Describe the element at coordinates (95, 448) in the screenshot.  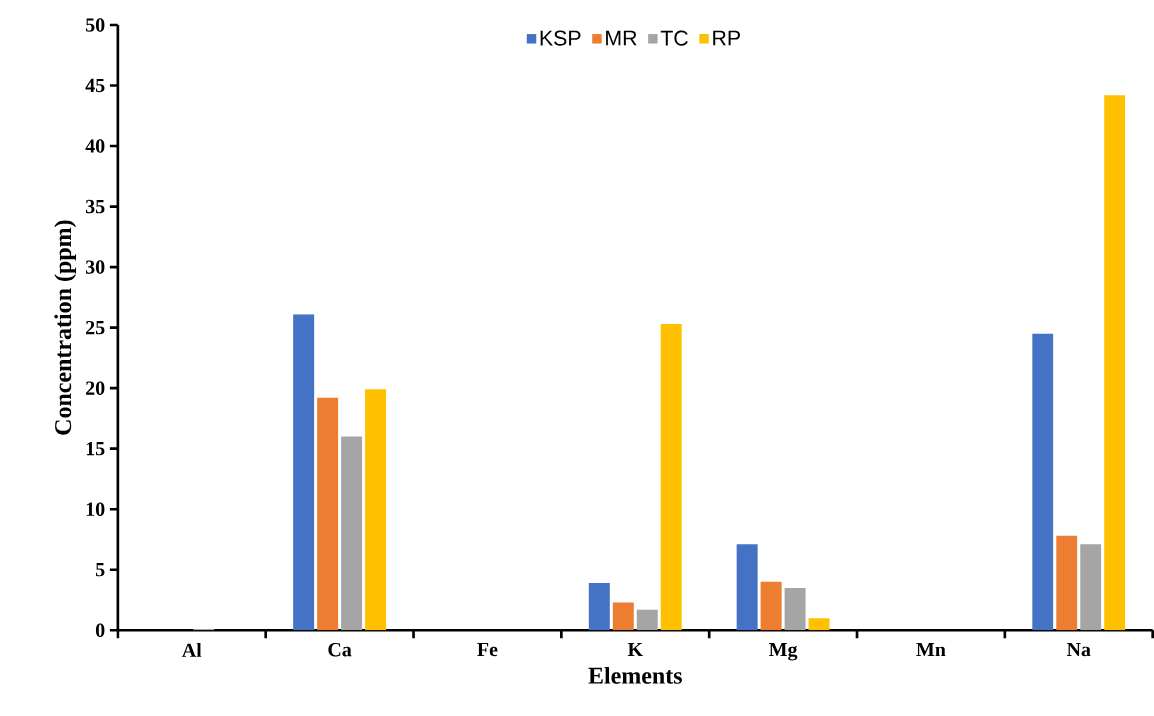
I see `y-tick-label: 15` at that location.